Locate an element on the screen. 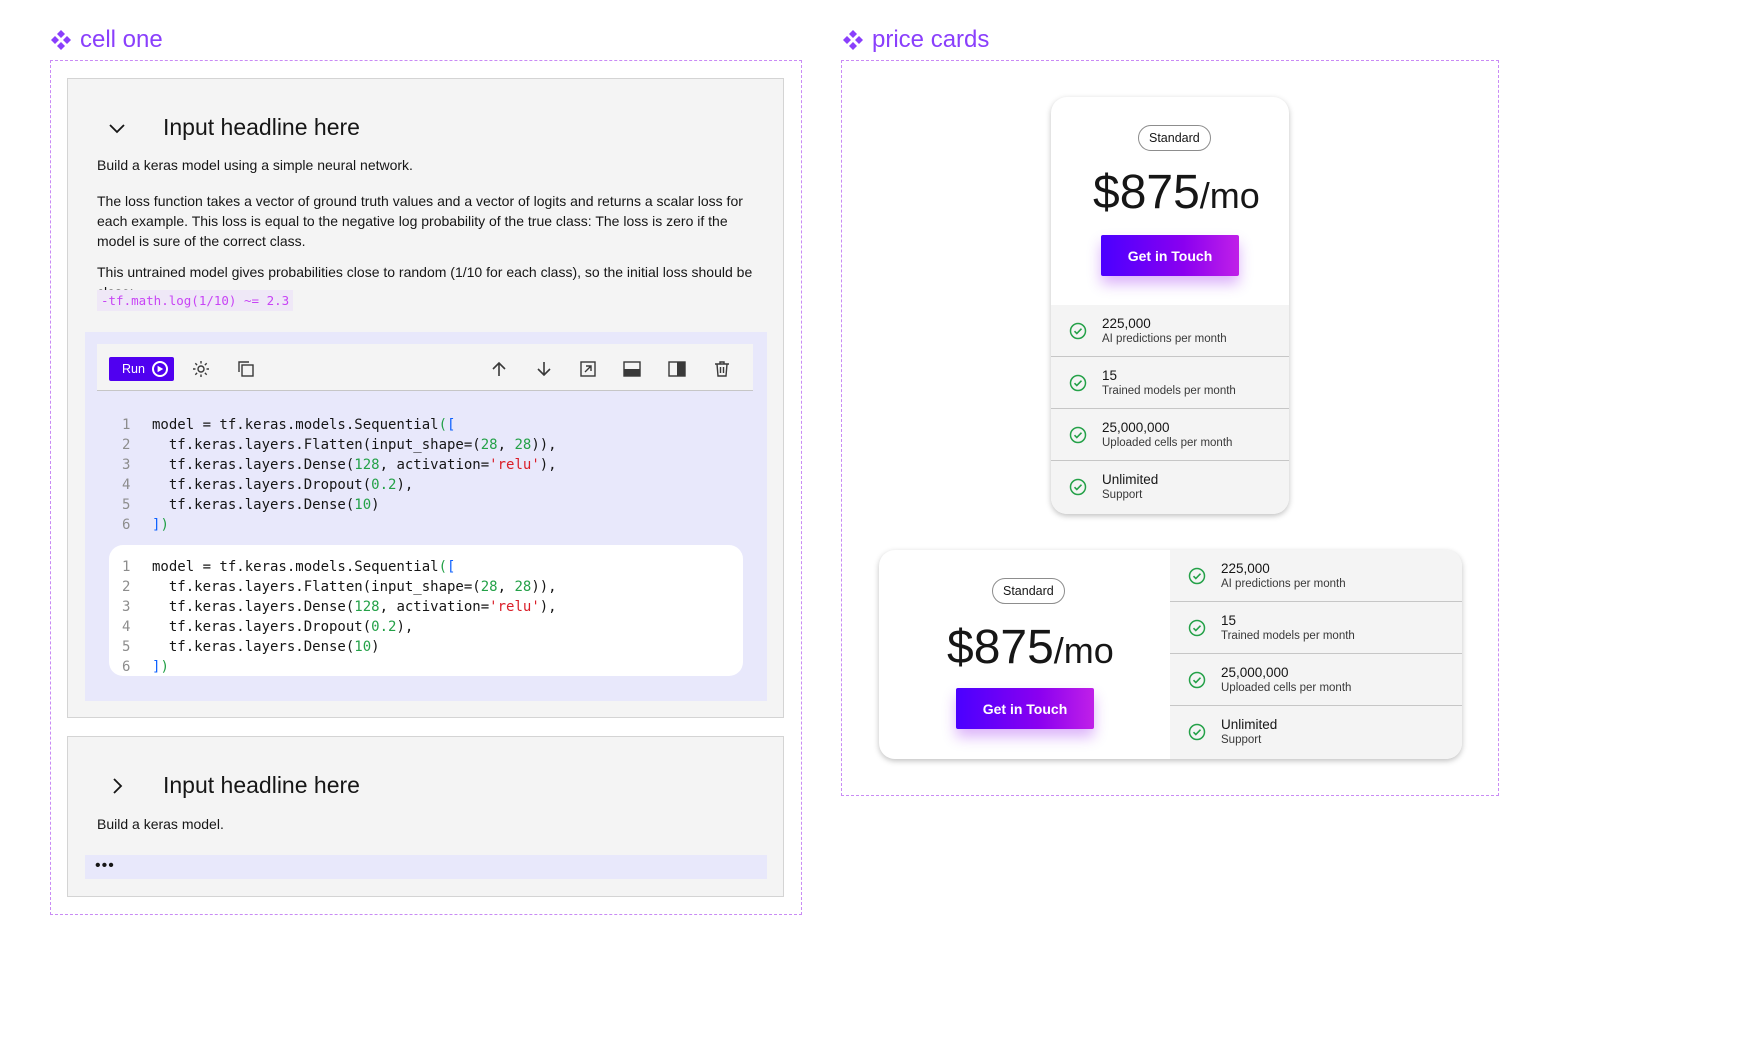 This screenshot has height=1046, width=1746. code-text: tf.keras.layers.Dropout(0.2), is located at coordinates (283, 485).